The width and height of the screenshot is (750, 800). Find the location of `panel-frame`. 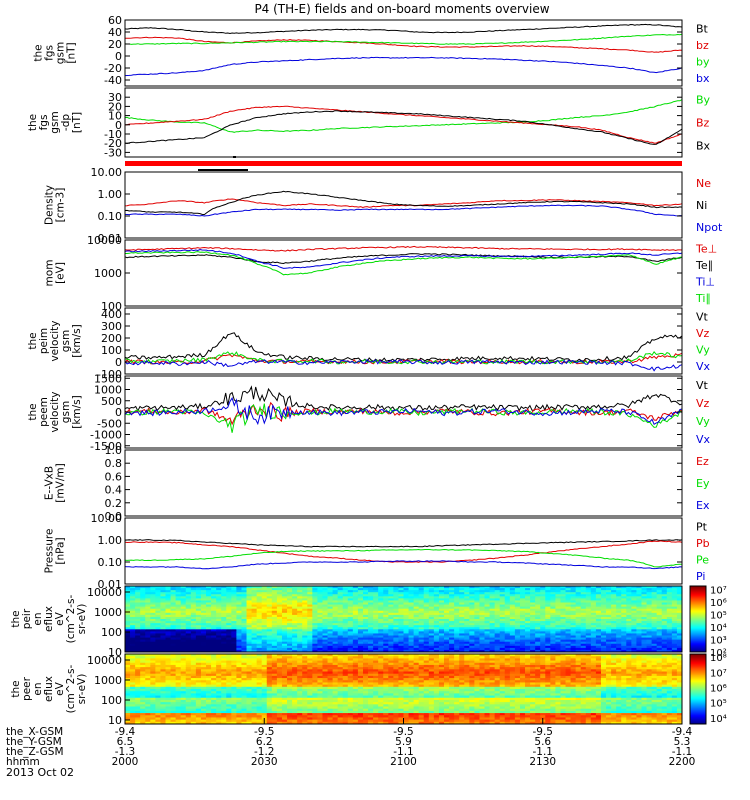

panel-frame is located at coordinates (403, 551).